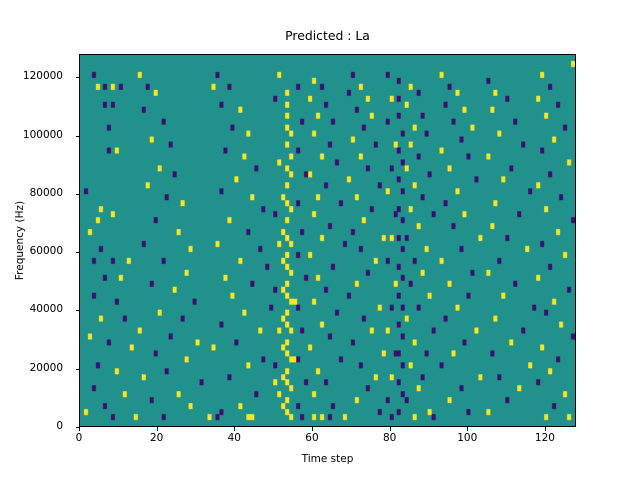 The image size is (640, 480). What do you see at coordinates (42, 134) in the screenshot?
I see `y-tick-label: 100000` at bounding box center [42, 134].